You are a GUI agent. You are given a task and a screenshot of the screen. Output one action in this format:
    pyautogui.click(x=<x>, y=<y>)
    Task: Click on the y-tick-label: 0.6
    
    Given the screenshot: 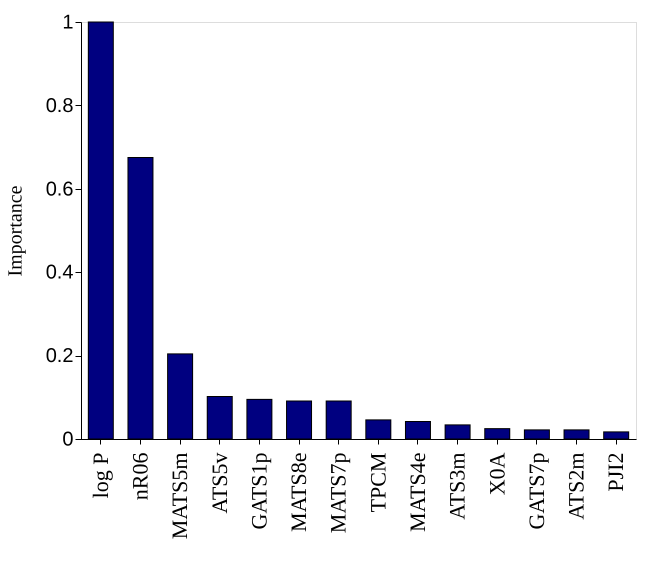 What is the action you would take?
    pyautogui.click(x=60, y=189)
    